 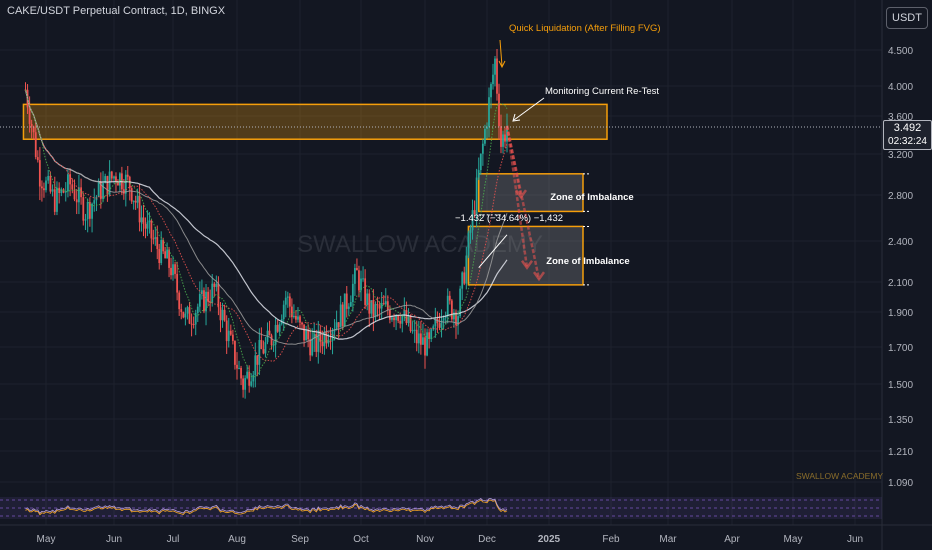 What do you see at coordinates (509, 218) in the screenshot?
I see `measure-label: −1.432 (−34.64%) −1,432` at bounding box center [509, 218].